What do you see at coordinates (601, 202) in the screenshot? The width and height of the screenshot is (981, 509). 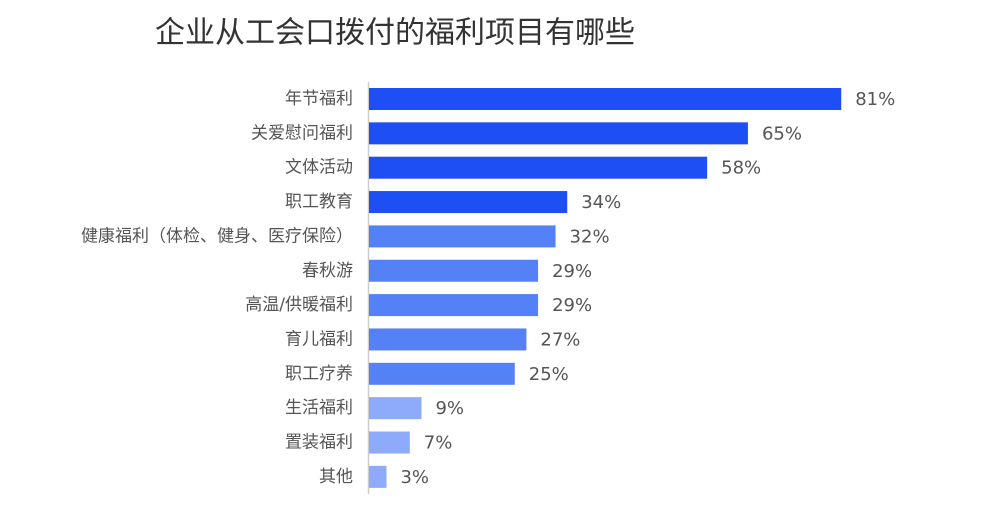 I see `value-label: 34%` at bounding box center [601, 202].